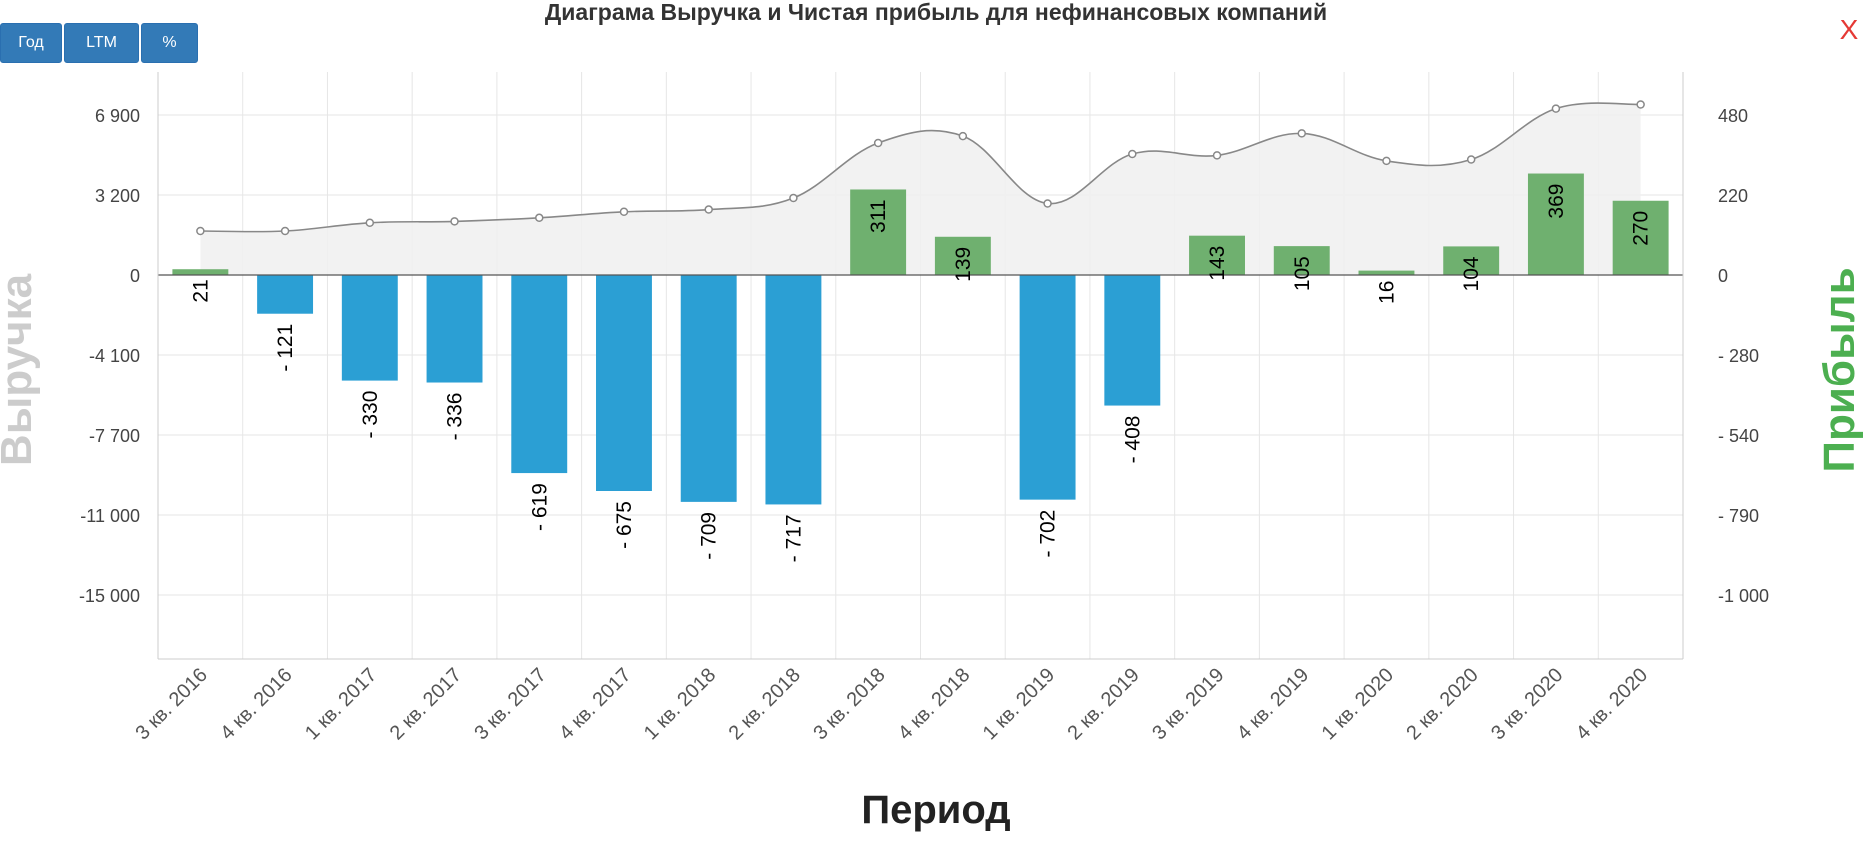 The image size is (1872, 860). Describe the element at coordinates (1733, 116) in the screenshot. I see `right-tick-label: 480` at that location.